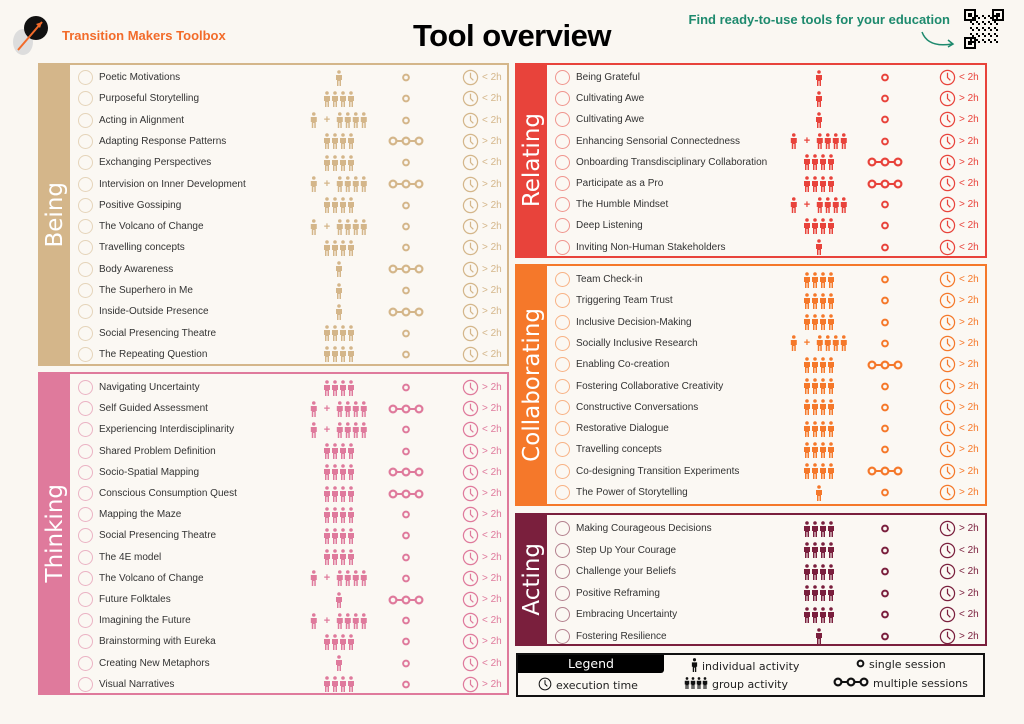 The height and width of the screenshot is (724, 1024). I want to click on tool-row: Imagining the Future + < 2h, so click(288, 620).